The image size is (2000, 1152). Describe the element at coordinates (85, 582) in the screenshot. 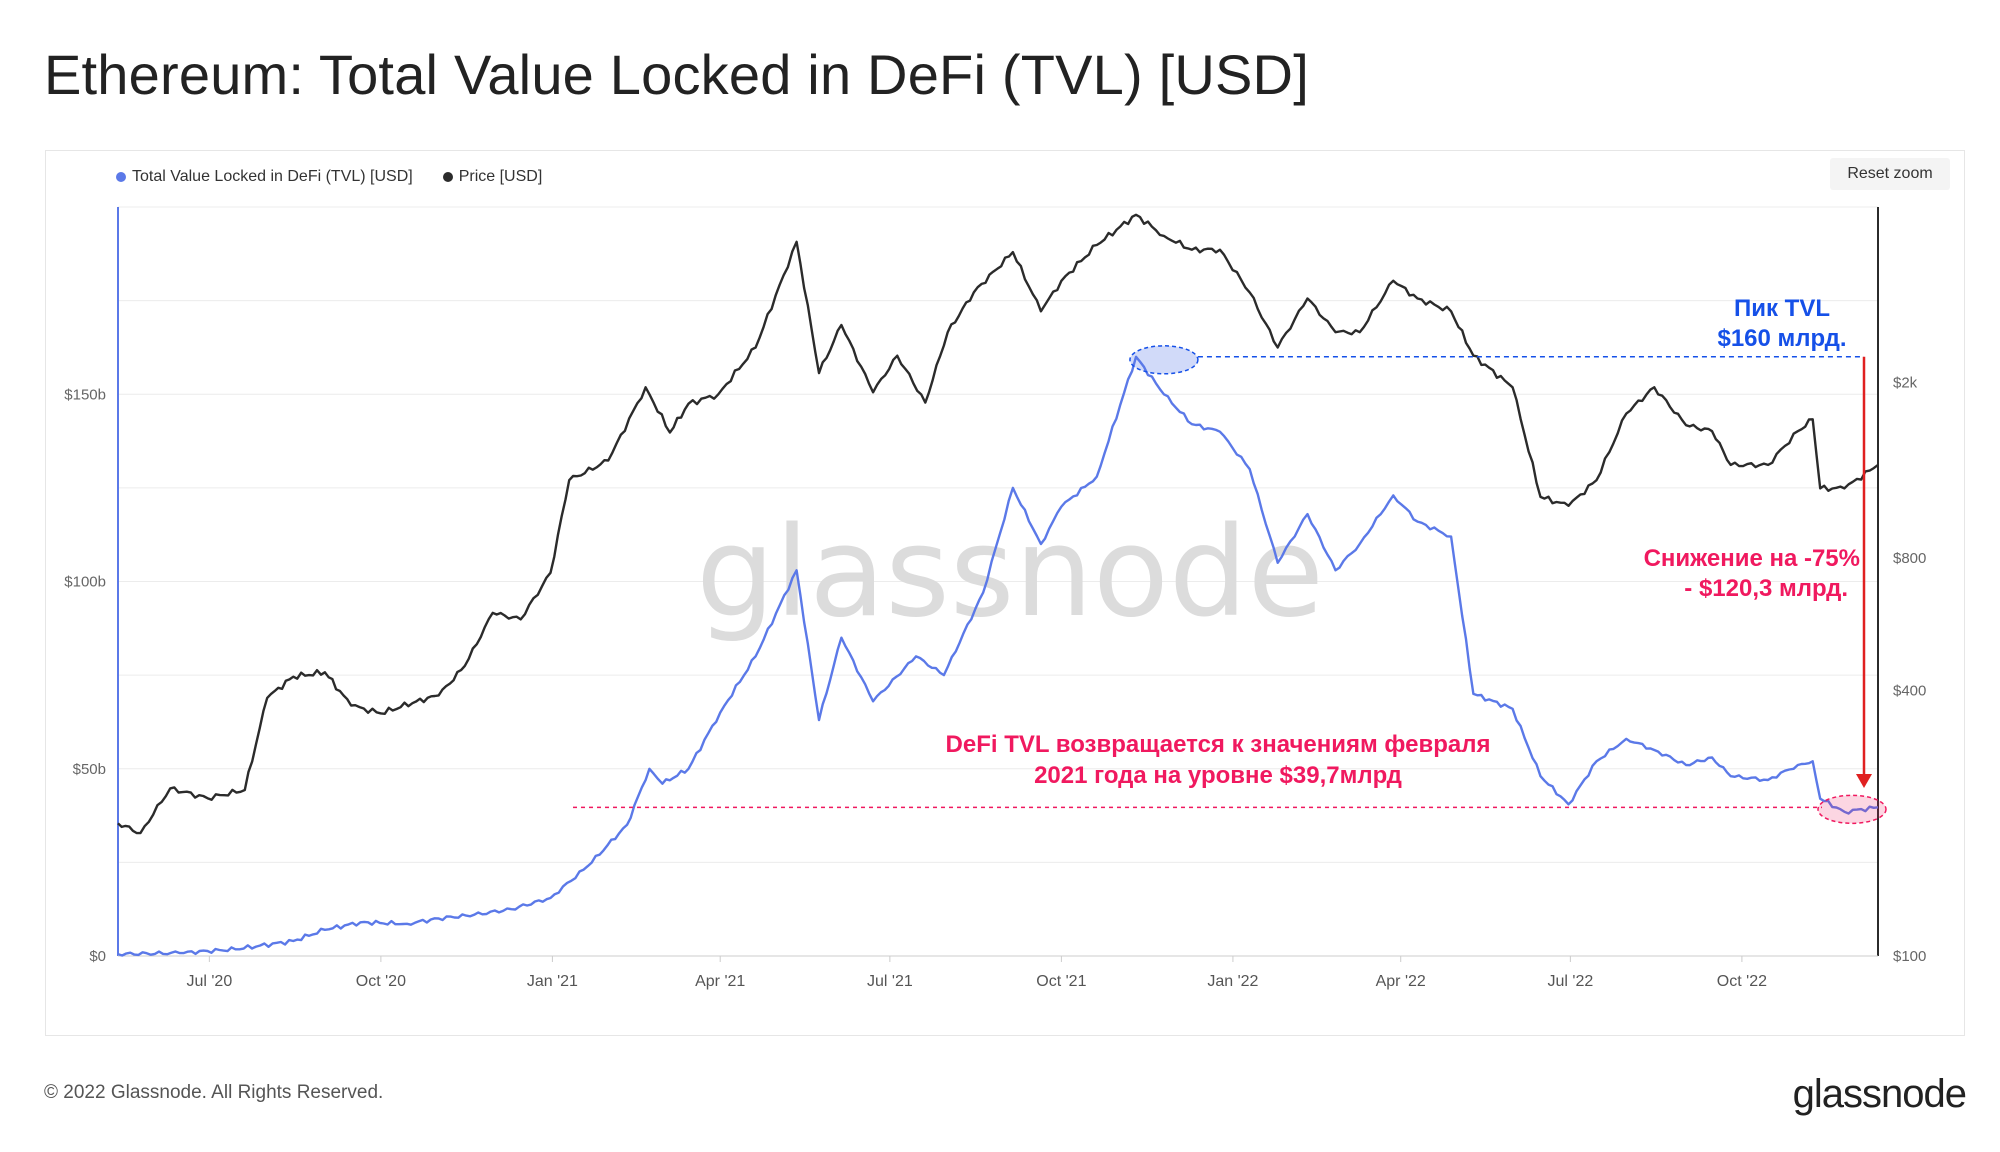

I see `y-left-tick-label: $100b` at that location.